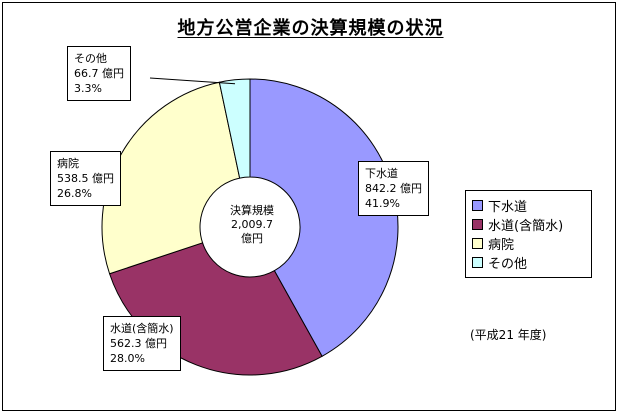 The height and width of the screenshot is (416, 621). I want to click on legend-item-sewer: 下水道, so click(528, 205).